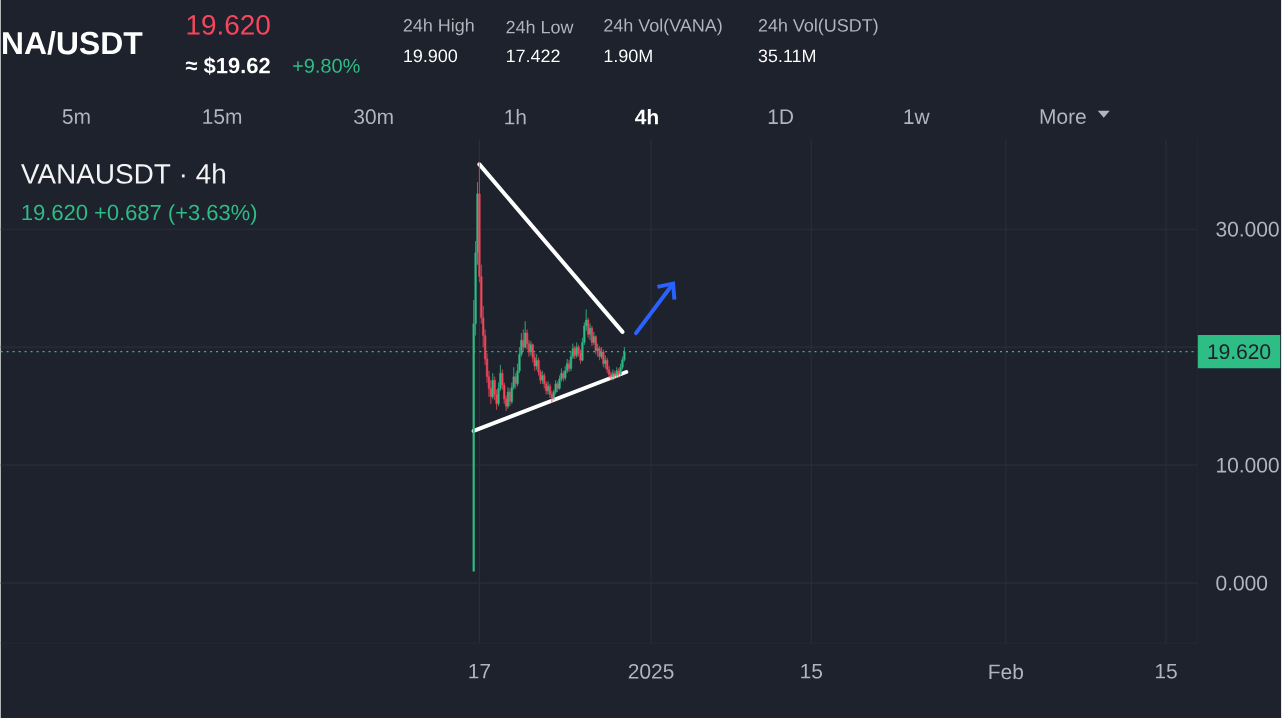  Describe the element at coordinates (222, 116) in the screenshot. I see `text: 15m` at that location.